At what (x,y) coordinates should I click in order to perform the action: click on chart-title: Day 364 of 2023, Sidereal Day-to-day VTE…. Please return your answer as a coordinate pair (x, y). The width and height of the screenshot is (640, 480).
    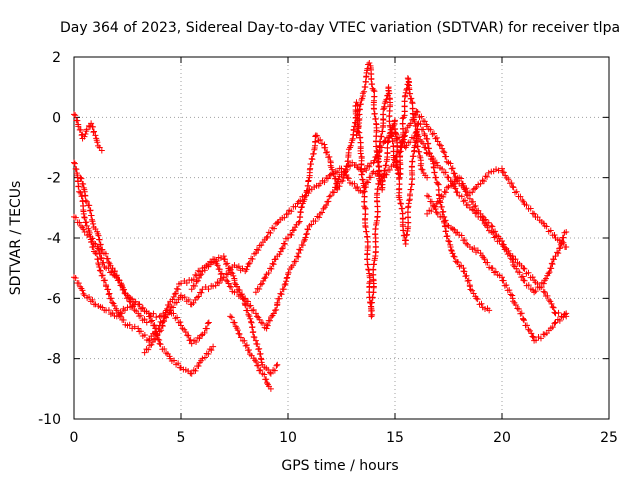
    Looking at the image, I should click on (340, 28).